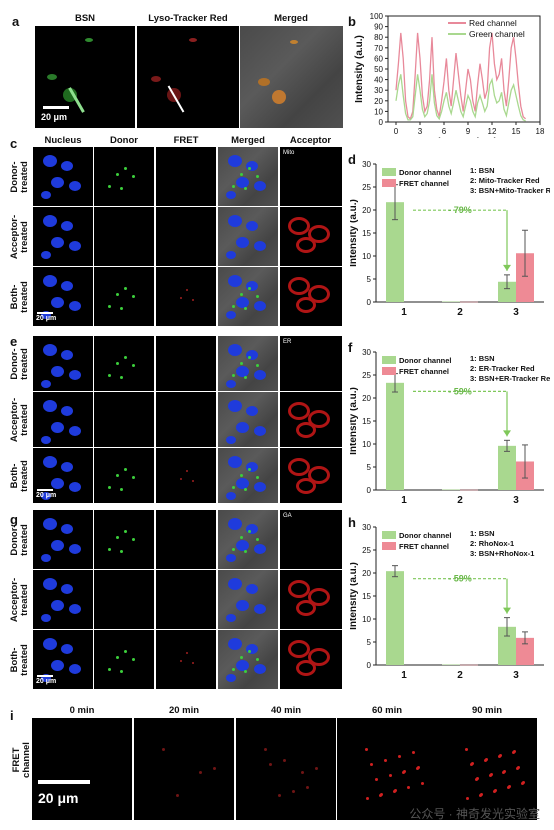 This screenshot has height=830, width=554. Describe the element at coordinates (369, 642) in the screenshot. I see `bar-ytick-label: 5` at that location.